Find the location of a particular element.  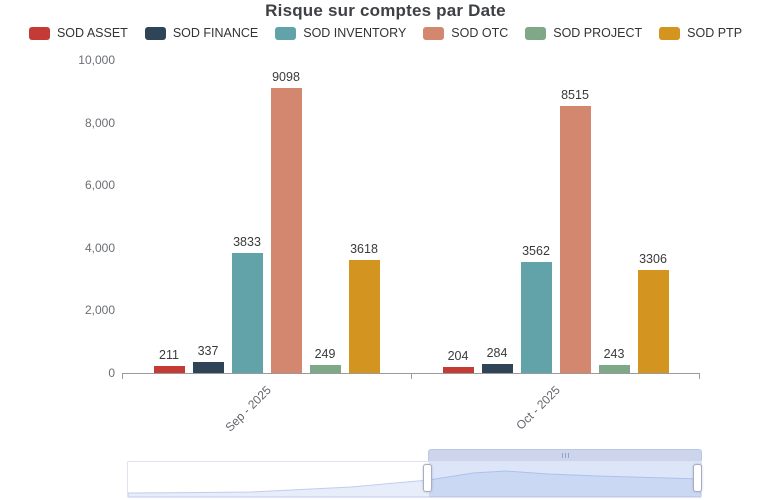

bar-sod-project-oct-2025 is located at coordinates (614, 369).